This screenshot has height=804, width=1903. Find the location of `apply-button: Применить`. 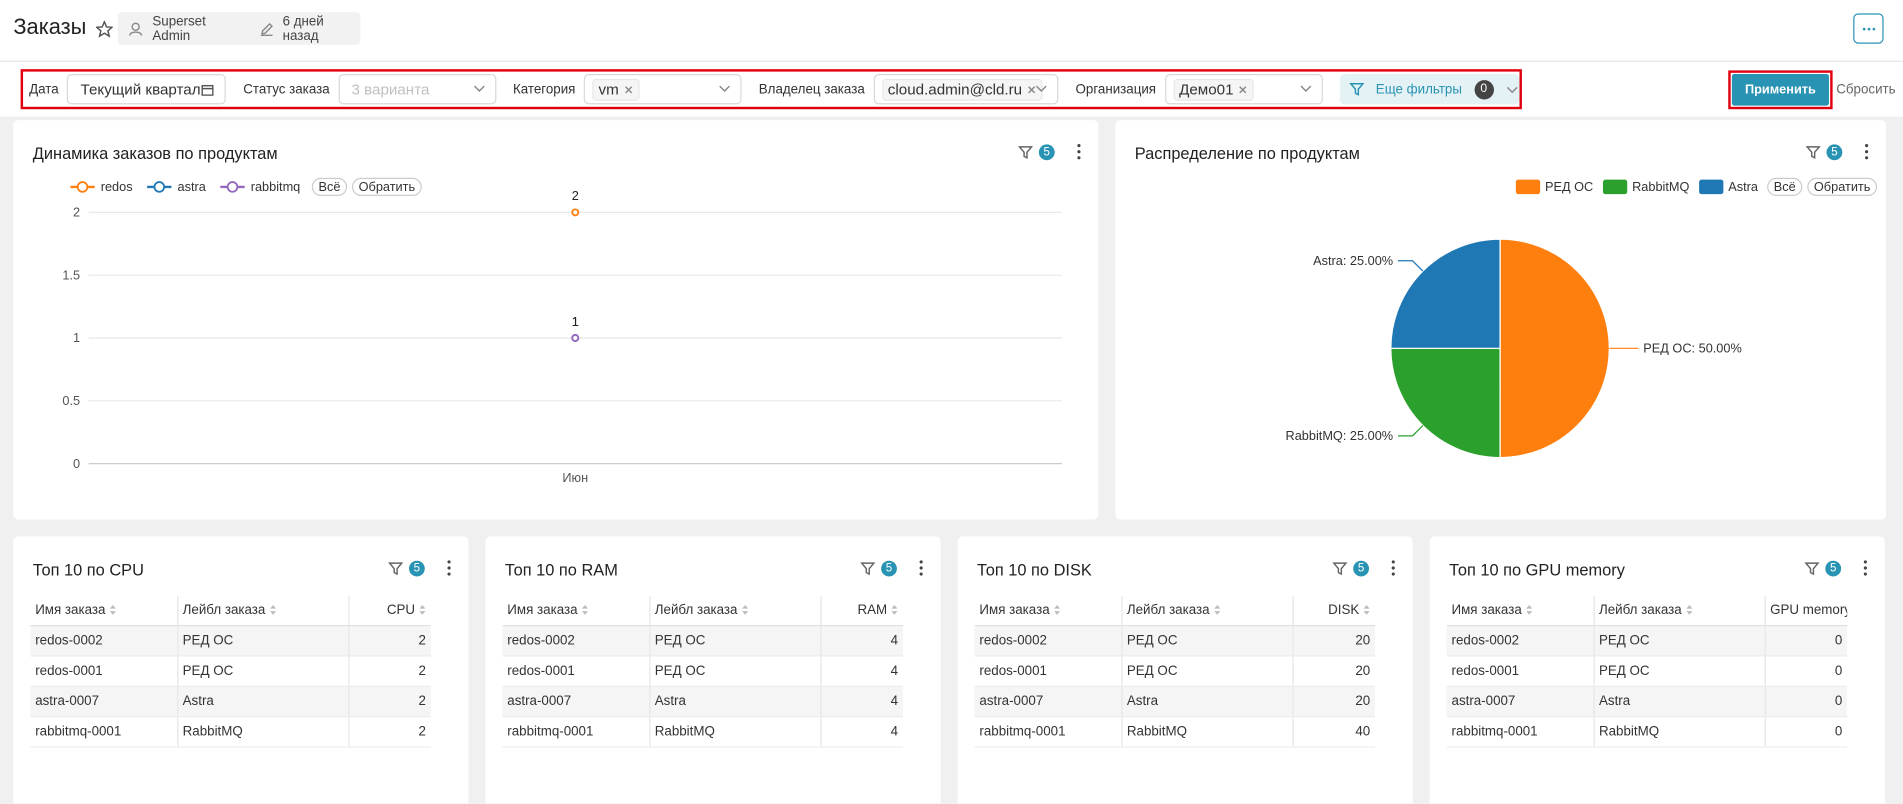

apply-button: Применить is located at coordinates (1780, 90).